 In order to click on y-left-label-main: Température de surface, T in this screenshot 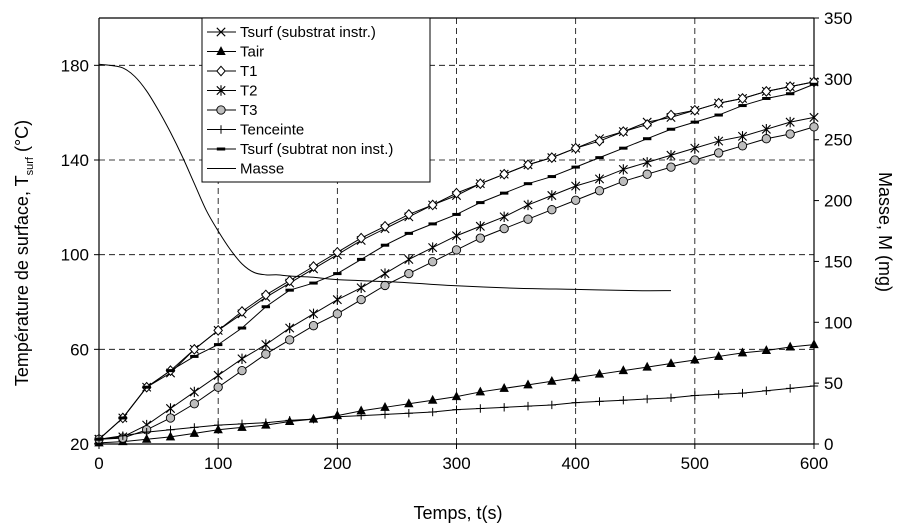, I will do `click(22, 280)`.